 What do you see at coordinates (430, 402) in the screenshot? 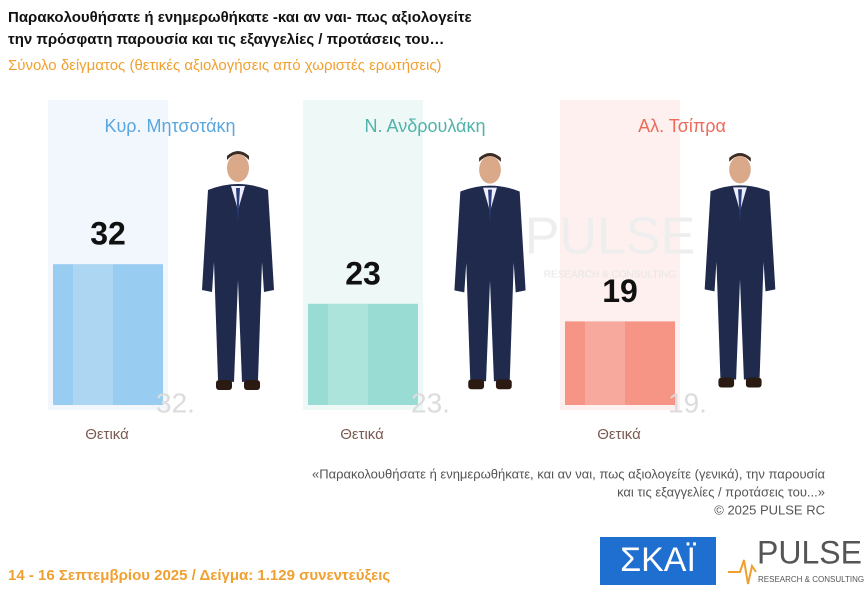
I see `ghost-value-label: 23.` at bounding box center [430, 402].